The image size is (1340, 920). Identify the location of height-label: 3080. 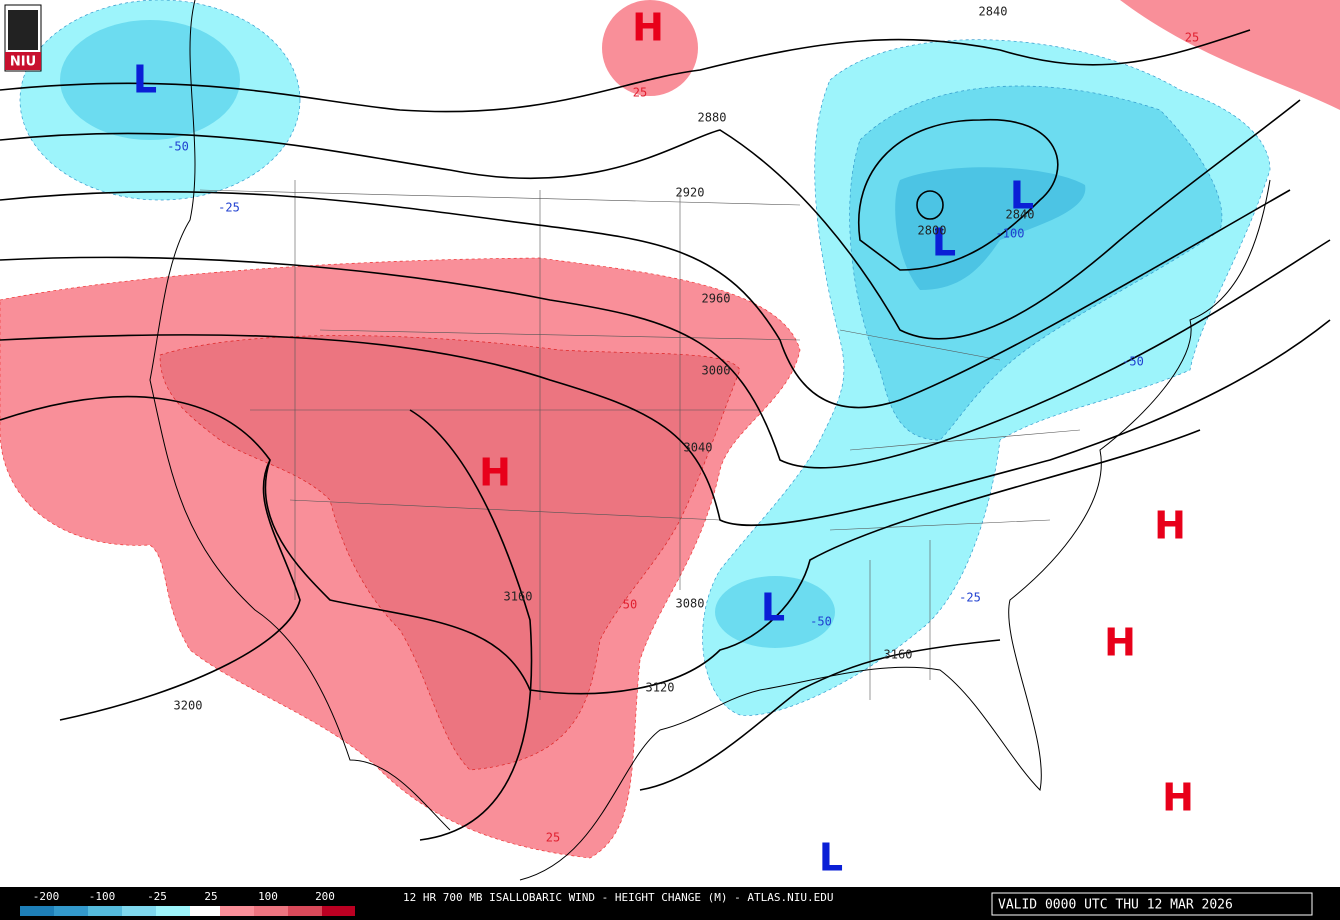
(690, 604).